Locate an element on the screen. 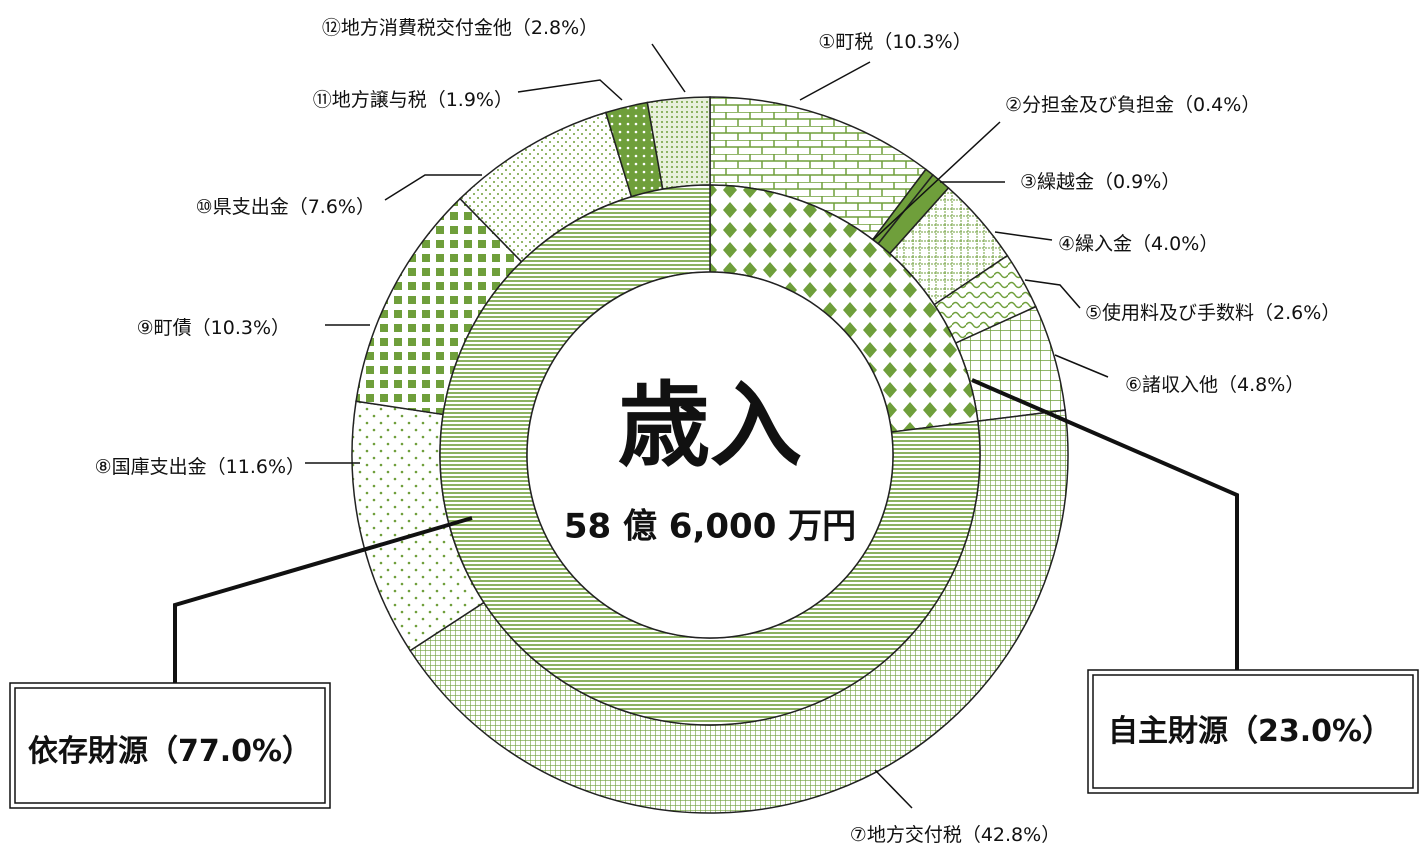 Image resolution: width=1427 pixels, height=851 pixels. segment-label: ①町税（10.3%） is located at coordinates (894, 42).